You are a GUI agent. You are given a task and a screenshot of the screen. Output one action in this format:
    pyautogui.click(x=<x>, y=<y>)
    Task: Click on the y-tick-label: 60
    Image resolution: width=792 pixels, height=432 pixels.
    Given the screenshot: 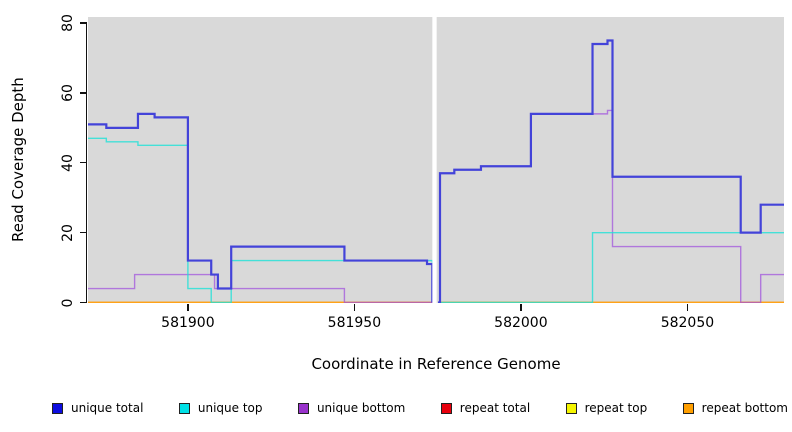 What is the action you would take?
    pyautogui.click(x=68, y=92)
    